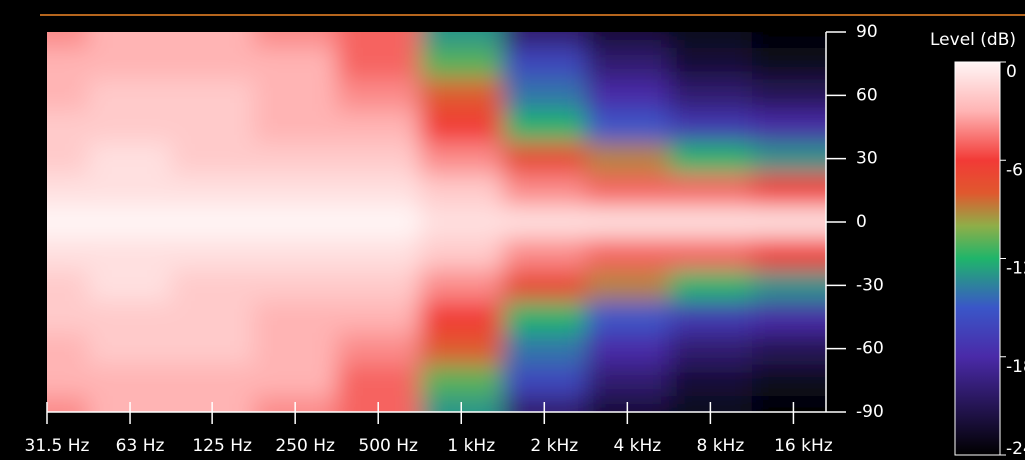 The image size is (1025, 460). I want to click on x-tick-label: 125 Hz, so click(222, 446).